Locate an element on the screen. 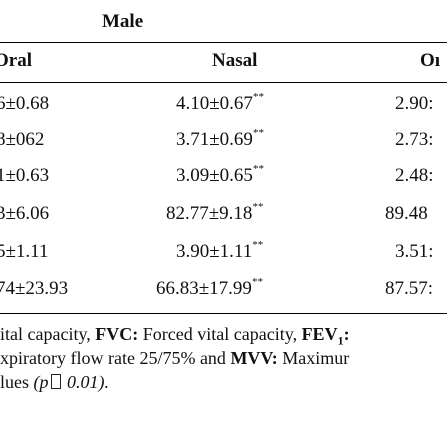 The width and height of the screenshot is (447, 447). column-header-oral: Oral is located at coordinates (16, 60).